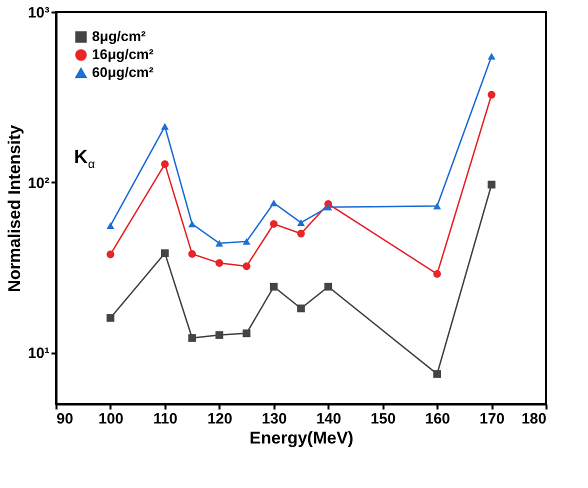 This screenshot has height=488, width=588. Describe the element at coordinates (14, 208) in the screenshot. I see `y-axis-title: Normalised Intensity` at that location.